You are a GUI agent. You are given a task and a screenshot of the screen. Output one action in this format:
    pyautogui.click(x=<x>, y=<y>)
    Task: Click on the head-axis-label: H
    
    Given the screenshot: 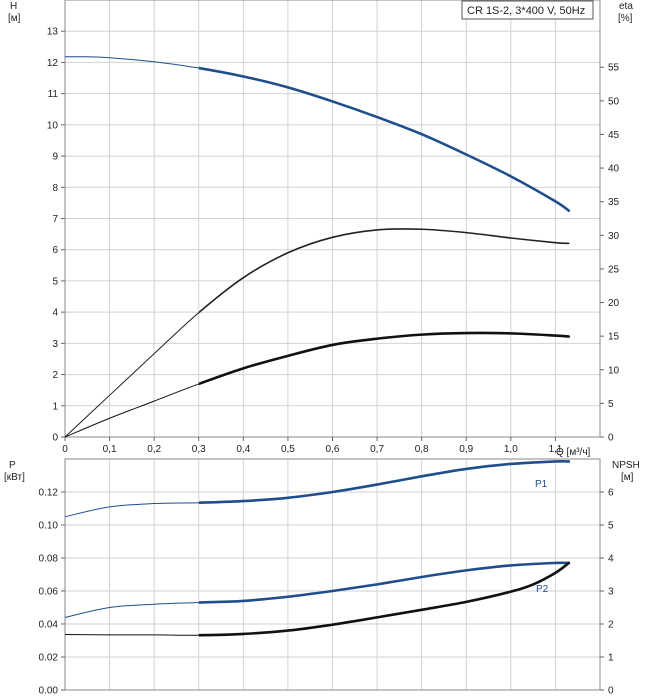 What is the action you would take?
    pyautogui.click(x=13, y=6)
    